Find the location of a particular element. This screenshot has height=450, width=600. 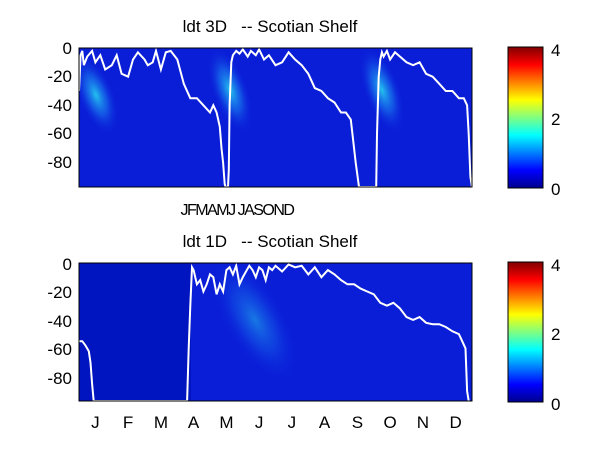

heatmap-low-region is located at coordinates (135, 332).